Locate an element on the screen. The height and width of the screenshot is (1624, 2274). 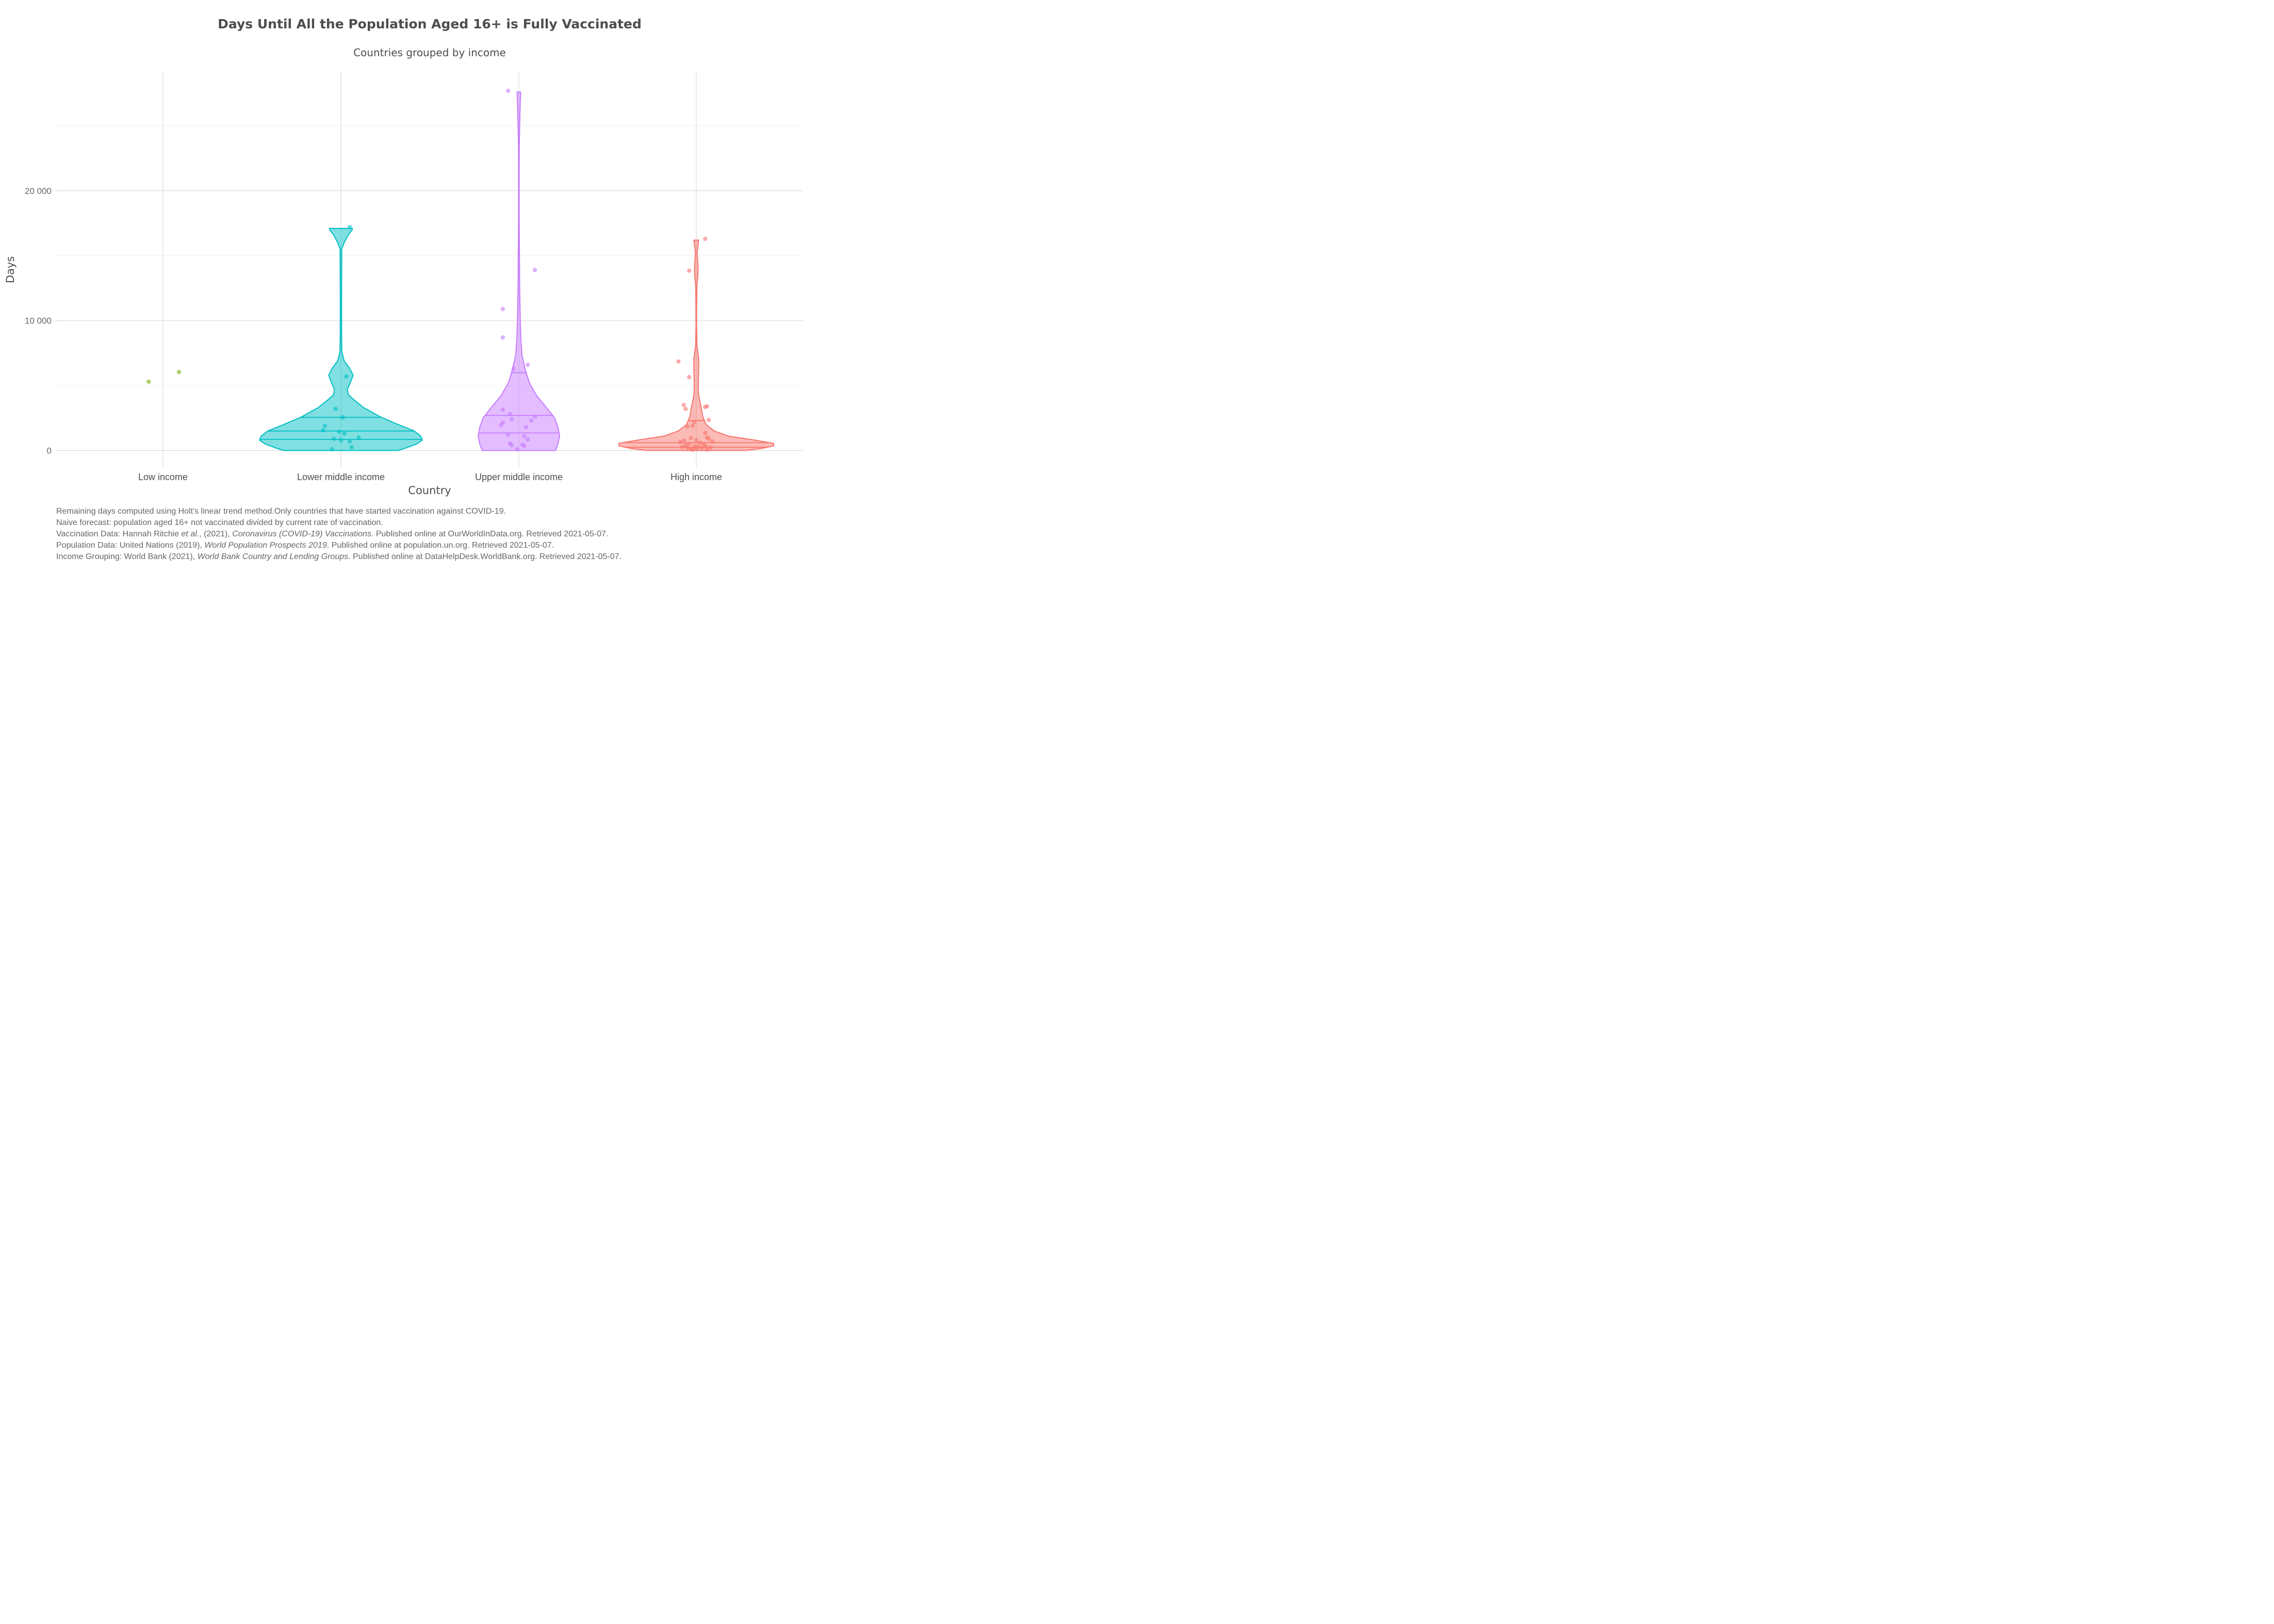
data-points is located at coordinates (430, 270).